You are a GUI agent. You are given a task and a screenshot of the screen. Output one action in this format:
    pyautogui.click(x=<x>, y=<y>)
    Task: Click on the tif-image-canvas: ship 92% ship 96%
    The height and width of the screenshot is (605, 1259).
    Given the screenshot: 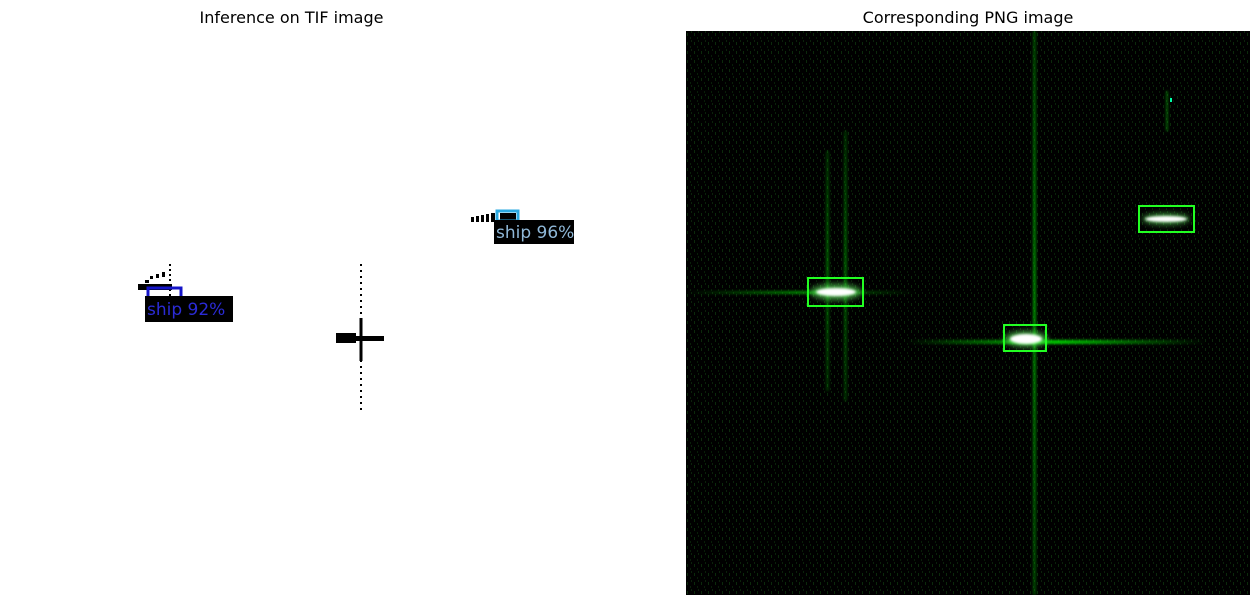 What is the action you would take?
    pyautogui.click(x=356, y=310)
    